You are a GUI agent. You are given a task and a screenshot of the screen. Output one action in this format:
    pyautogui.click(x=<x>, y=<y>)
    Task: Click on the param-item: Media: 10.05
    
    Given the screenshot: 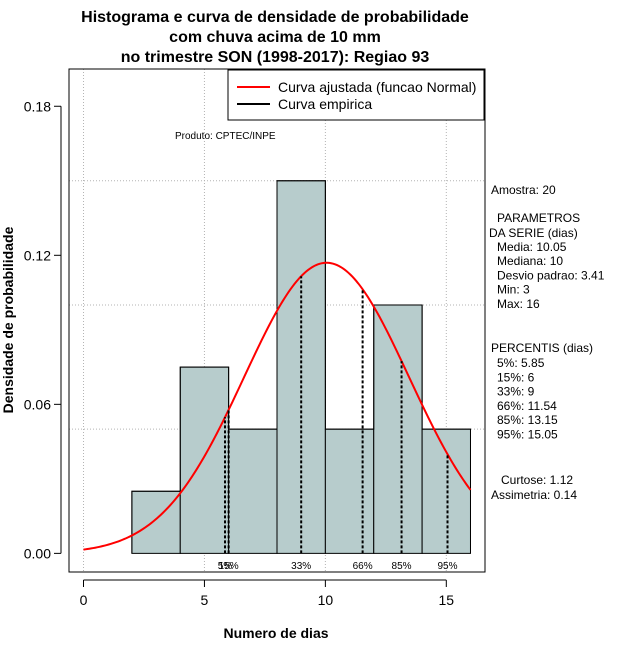 What is the action you would take?
    pyautogui.click(x=532, y=247)
    